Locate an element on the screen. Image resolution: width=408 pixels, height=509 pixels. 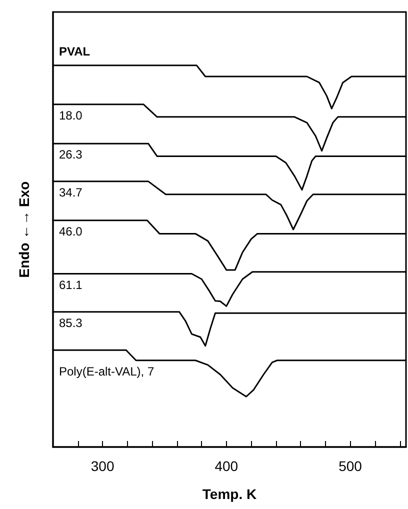
series-label: 85.3 is located at coordinates (71, 323).